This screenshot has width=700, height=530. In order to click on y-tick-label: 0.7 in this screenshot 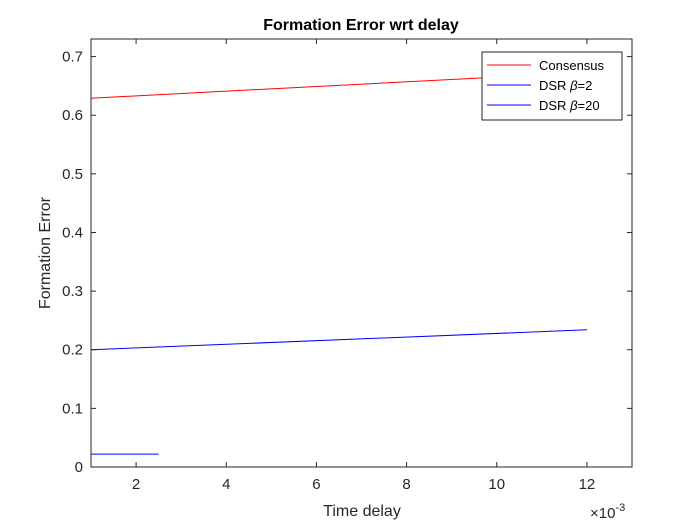, I will do `click(72, 57)`.